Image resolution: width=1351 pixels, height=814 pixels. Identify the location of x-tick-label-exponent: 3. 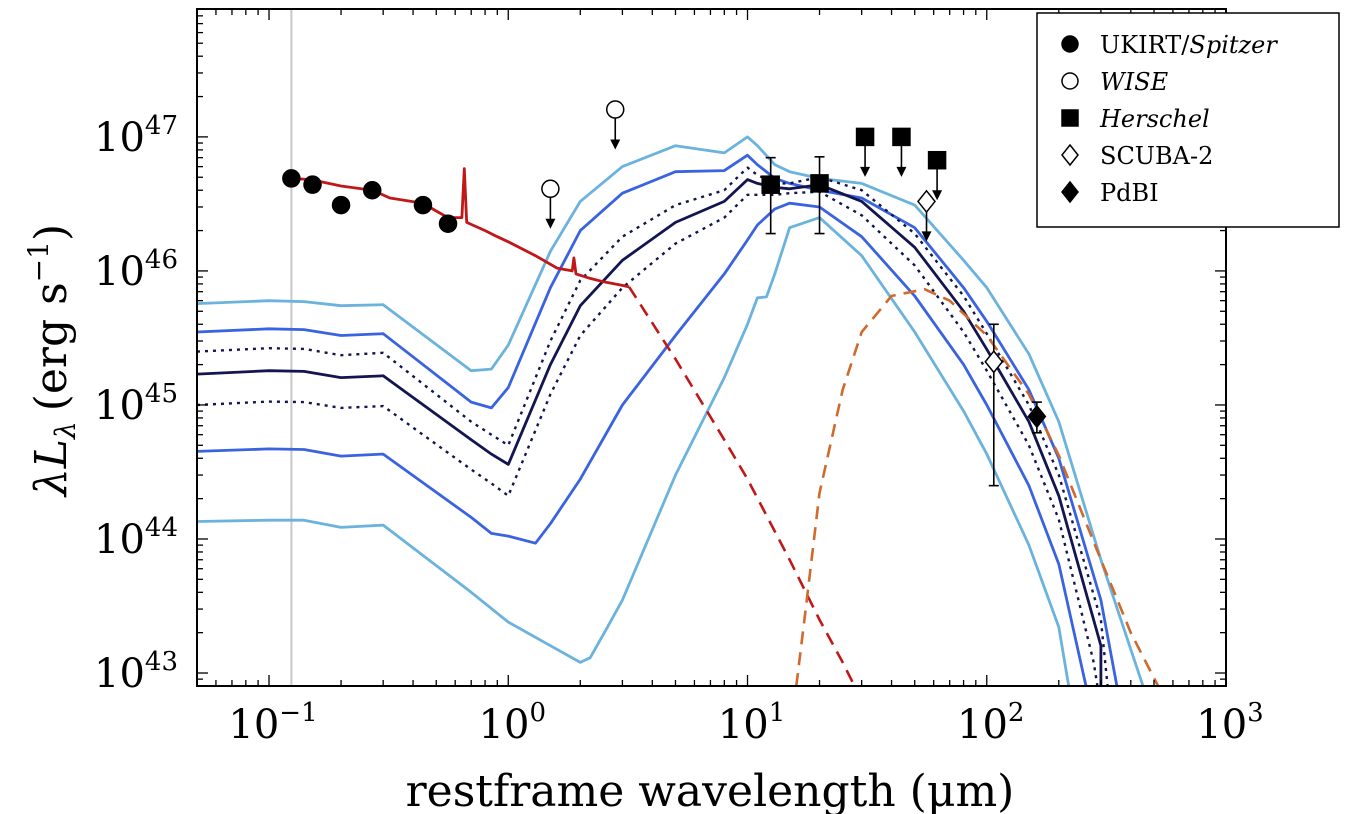
(1255, 713).